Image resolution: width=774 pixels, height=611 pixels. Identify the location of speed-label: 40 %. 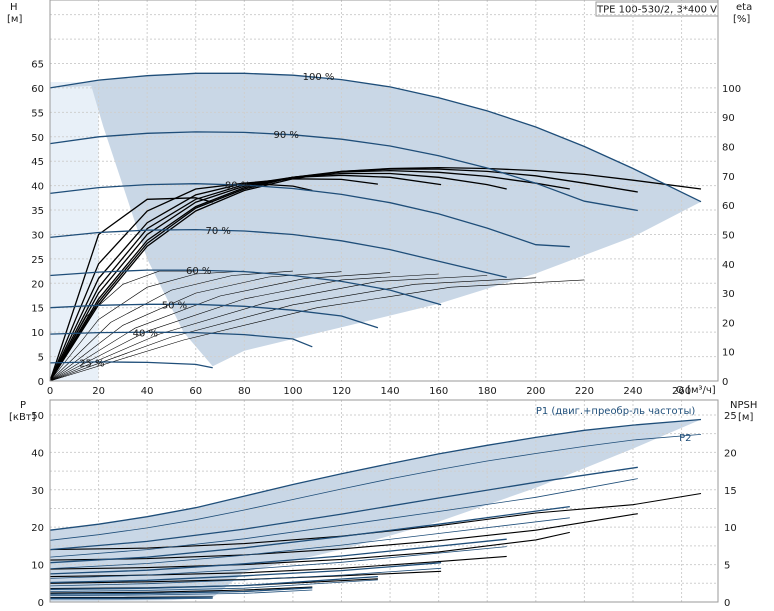
(145, 333).